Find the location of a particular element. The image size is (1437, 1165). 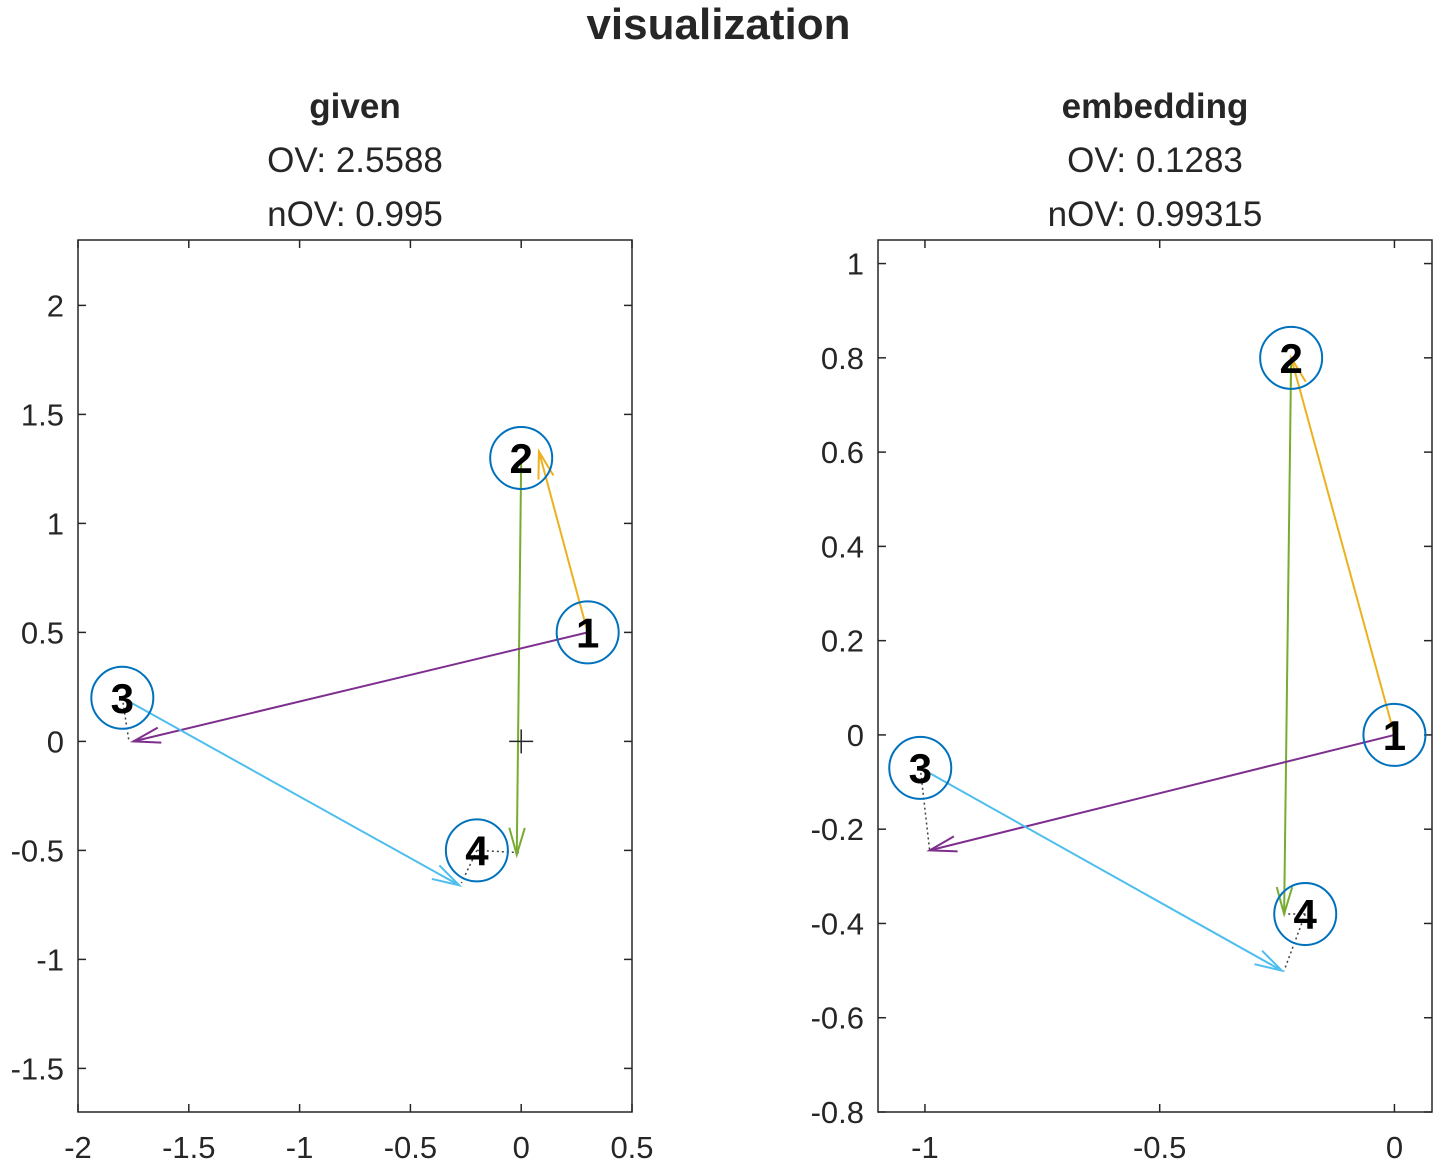

right-node-label: 3 is located at coordinates (920, 768).